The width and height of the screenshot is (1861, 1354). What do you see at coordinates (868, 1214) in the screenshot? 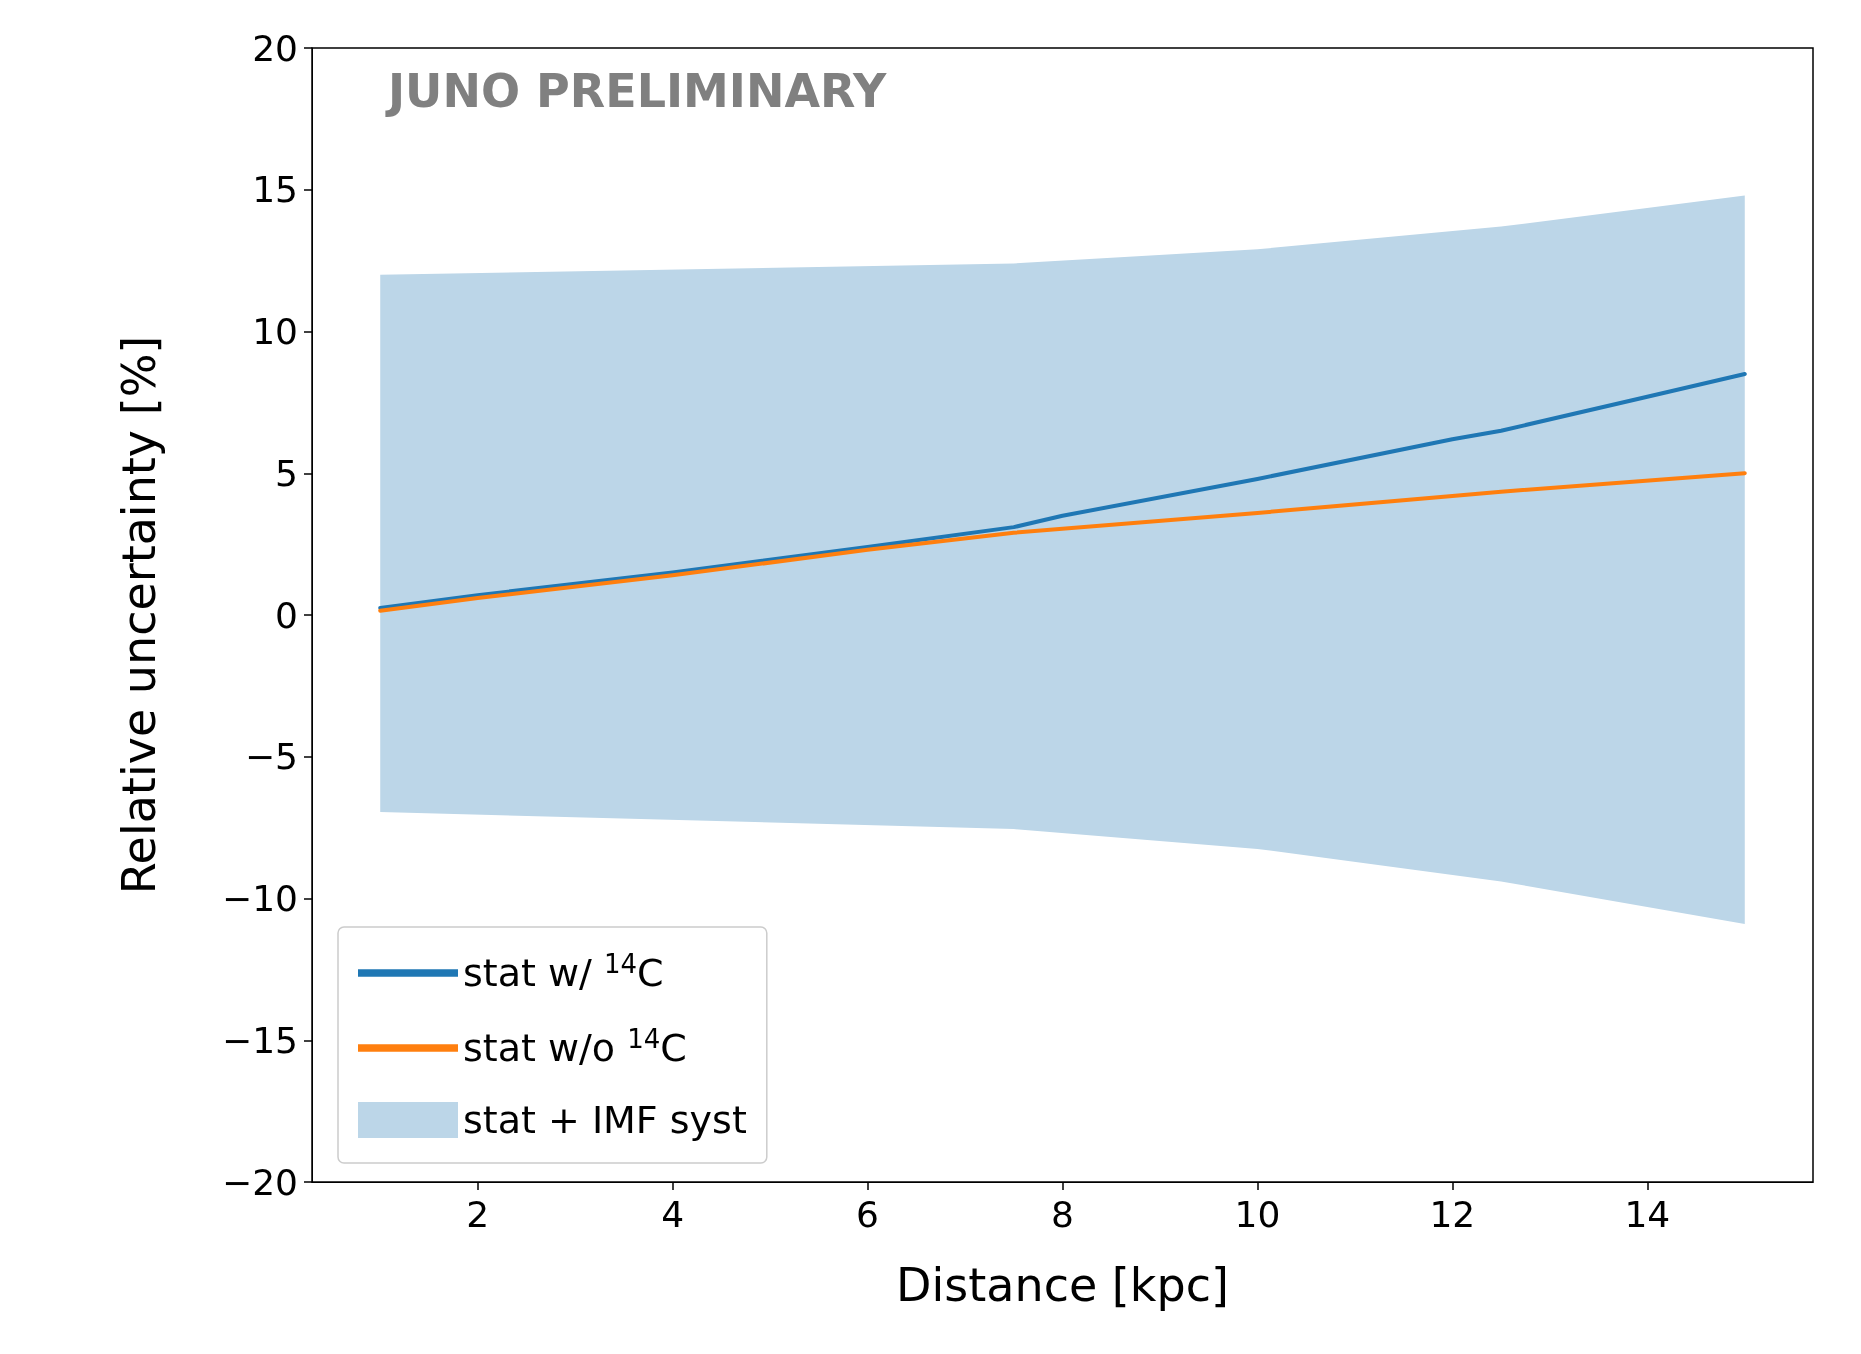
I see `x-tick-label: 6` at bounding box center [868, 1214].